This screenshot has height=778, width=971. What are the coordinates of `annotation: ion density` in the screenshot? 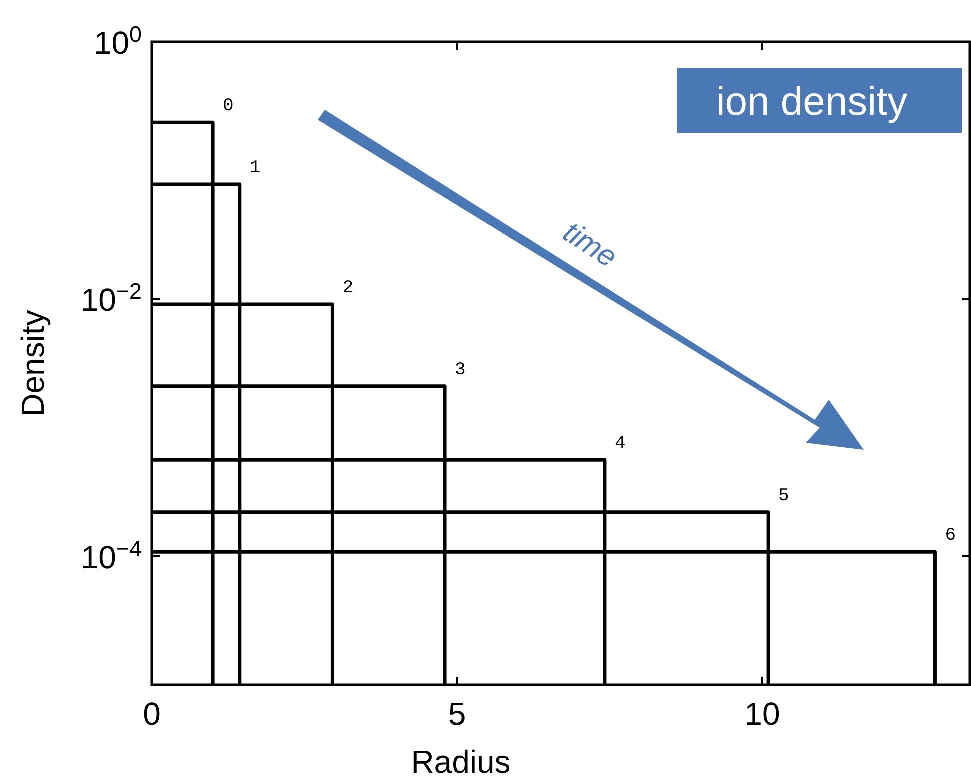 It's located at (812, 102).